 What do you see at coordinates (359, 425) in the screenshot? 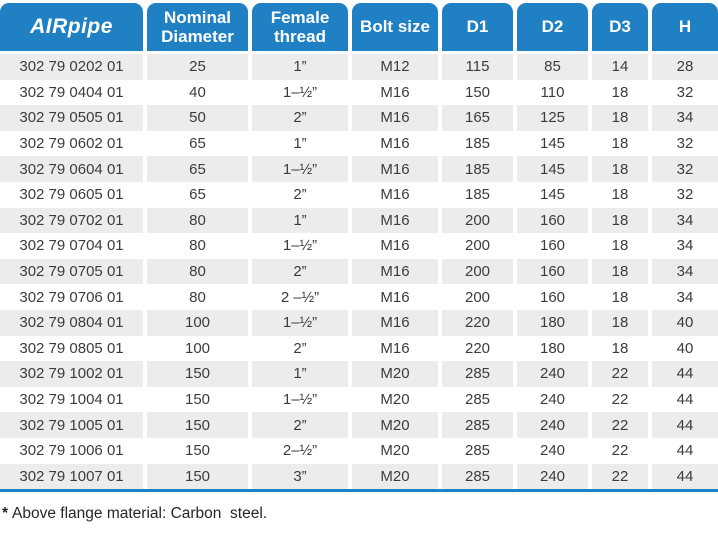
I see `table-row: 302 79 1005 01 150 2” M20 285 240 22 44` at bounding box center [359, 425].